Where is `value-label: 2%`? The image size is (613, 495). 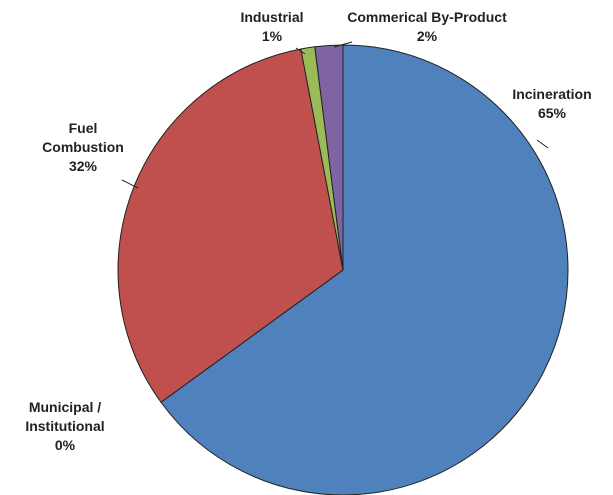
value-label: 2% is located at coordinates (427, 36).